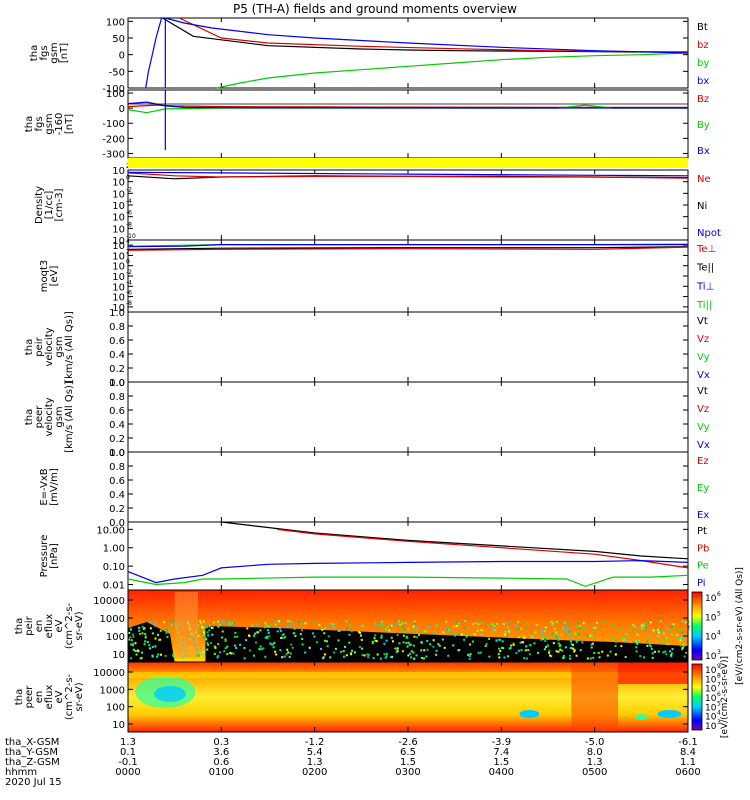 Image resolution: width=750 pixels, height=800 pixels. What do you see at coordinates (221, 772) in the screenshot?
I see `x-axis-value: 0100` at bounding box center [221, 772].